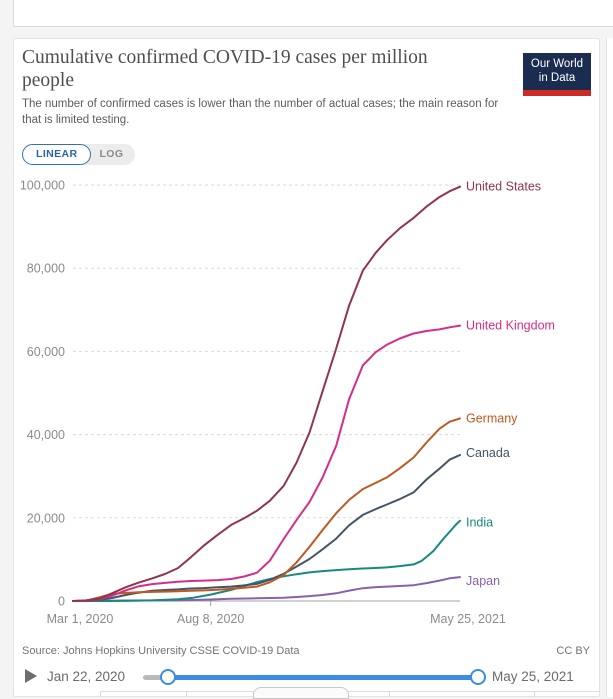  Describe the element at coordinates (573, 651) in the screenshot. I see `license-link: CC BY` at that location.